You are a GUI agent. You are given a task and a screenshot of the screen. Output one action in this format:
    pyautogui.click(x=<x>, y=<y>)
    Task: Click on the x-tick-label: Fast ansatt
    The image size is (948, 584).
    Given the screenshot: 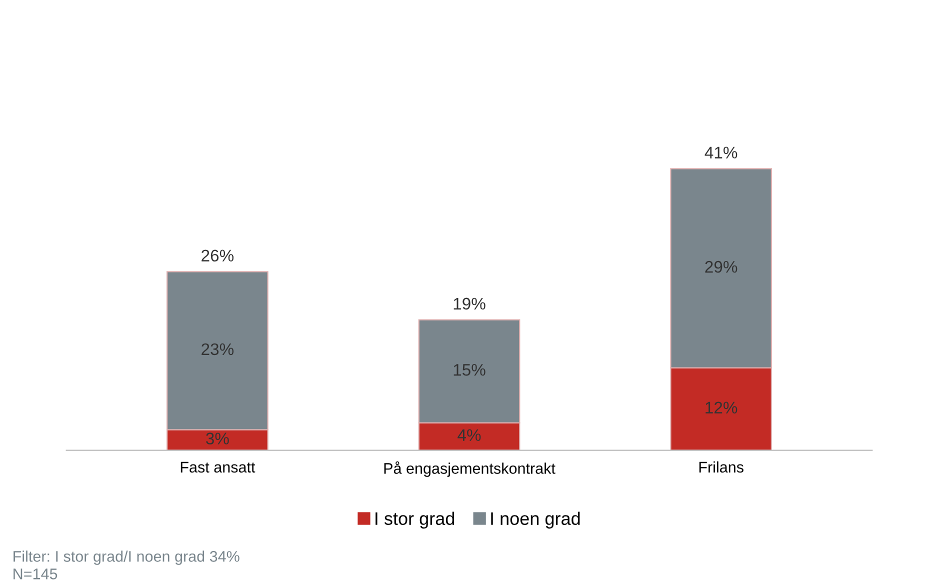 What is the action you would take?
    pyautogui.click(x=218, y=467)
    